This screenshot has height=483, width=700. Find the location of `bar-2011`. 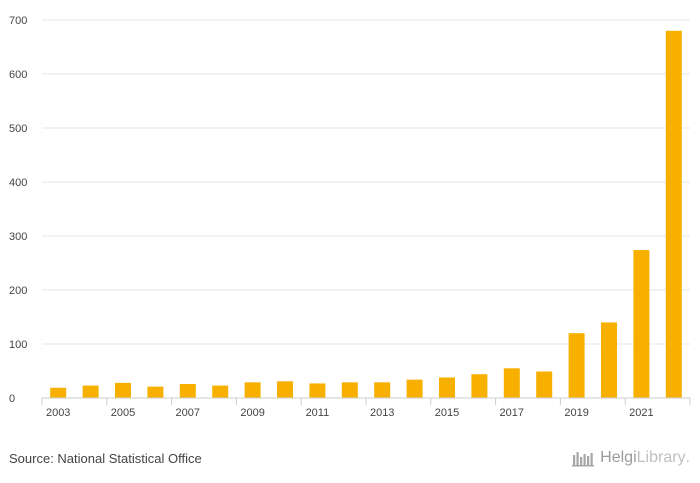

bar-2011 is located at coordinates (317, 390).